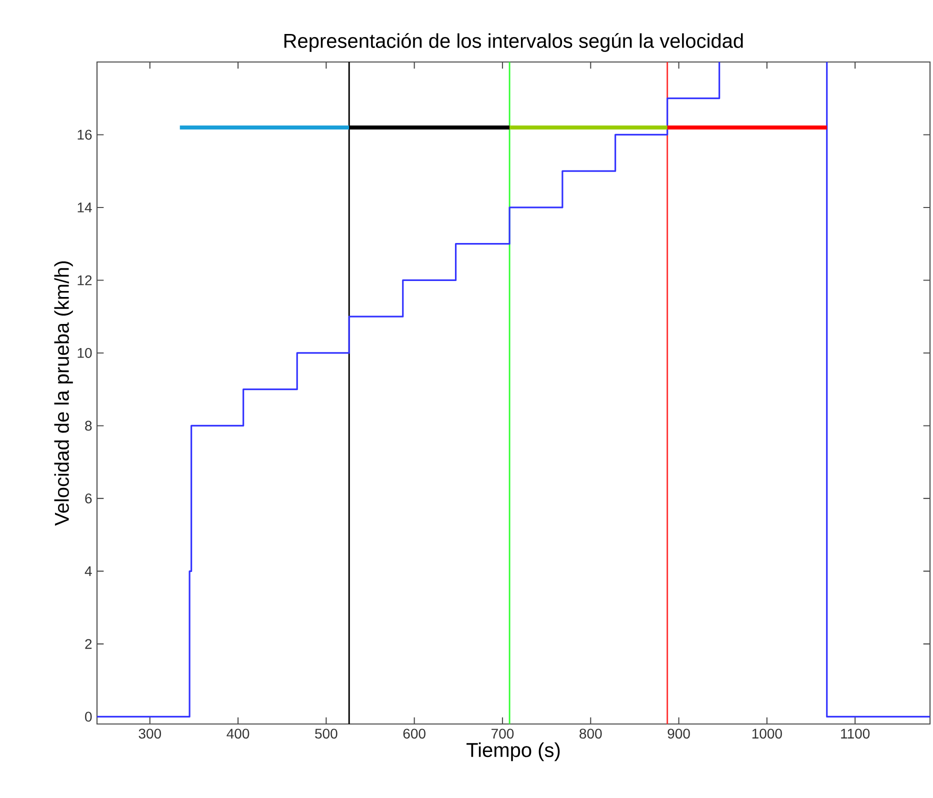 Image resolution: width=933 pixels, height=798 pixels. Describe the element at coordinates (503, 733) in the screenshot. I see `x-tick-label: 700` at that location.